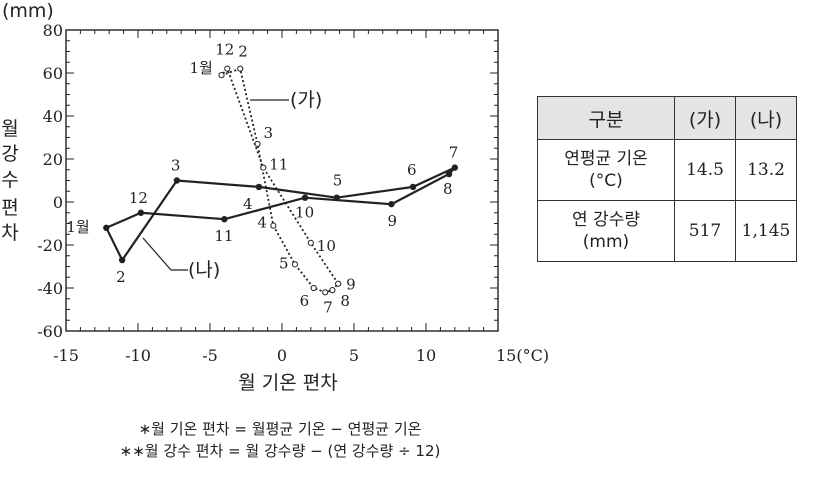 Image resolution: width=816 pixels, height=483 pixels. Describe the element at coordinates (280, 429) in the screenshot. I see `footnote-temperature: ∗월 기온 편차 = 월평균 기온 − 연평균 기온` at that location.